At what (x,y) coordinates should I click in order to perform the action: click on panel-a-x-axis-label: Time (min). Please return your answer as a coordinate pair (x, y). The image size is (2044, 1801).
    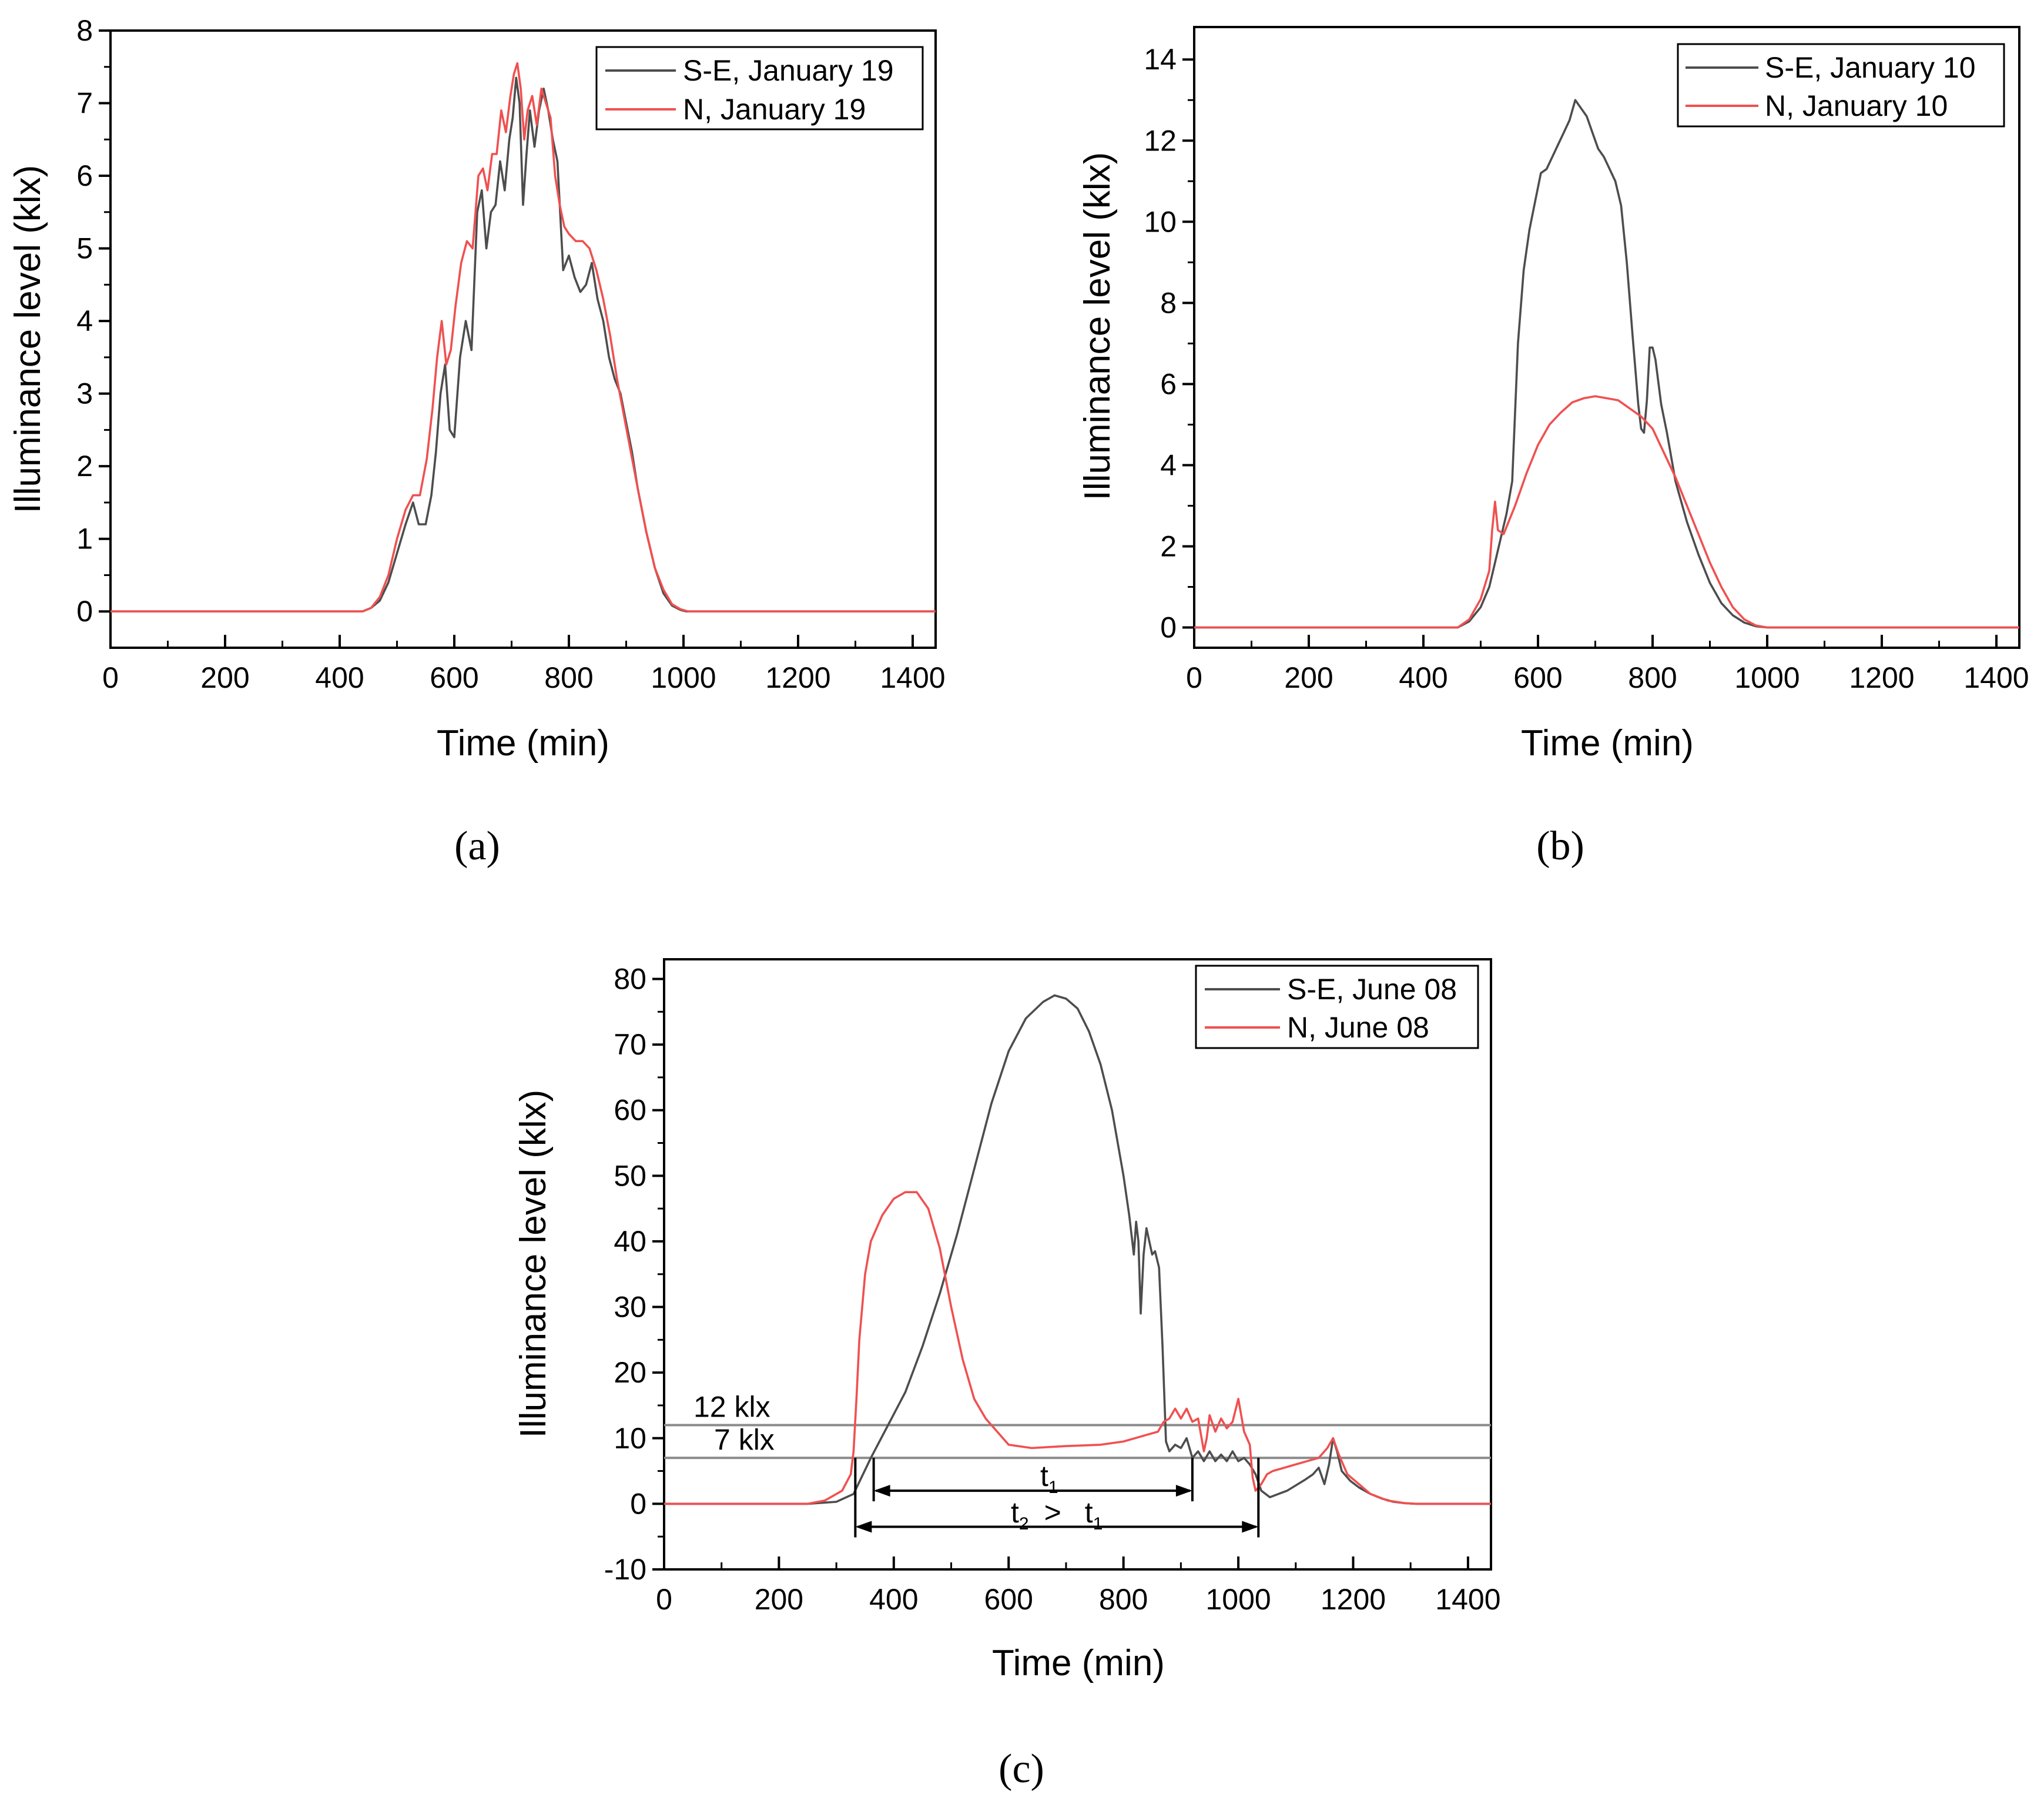
    Looking at the image, I should click on (523, 743).